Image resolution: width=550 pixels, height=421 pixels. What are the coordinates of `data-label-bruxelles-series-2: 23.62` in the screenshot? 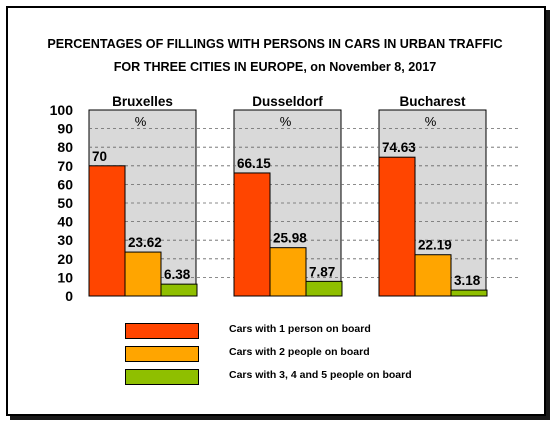 It's located at (145, 242).